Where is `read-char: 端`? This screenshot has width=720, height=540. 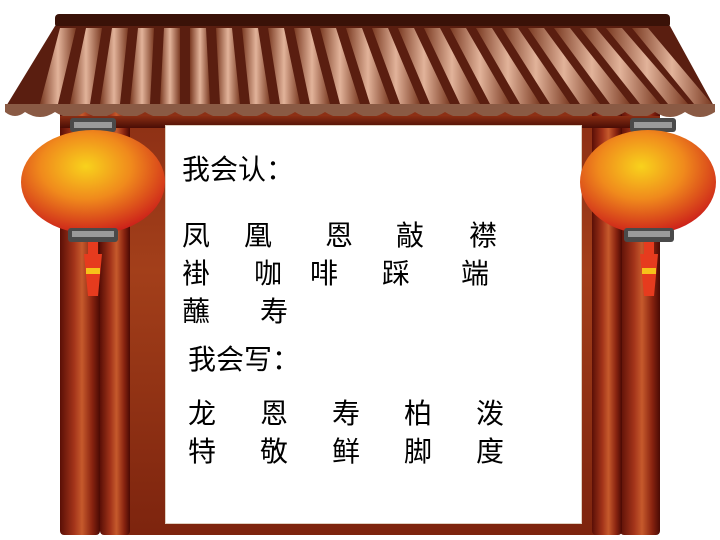
read-char: 端 is located at coordinates (475, 273).